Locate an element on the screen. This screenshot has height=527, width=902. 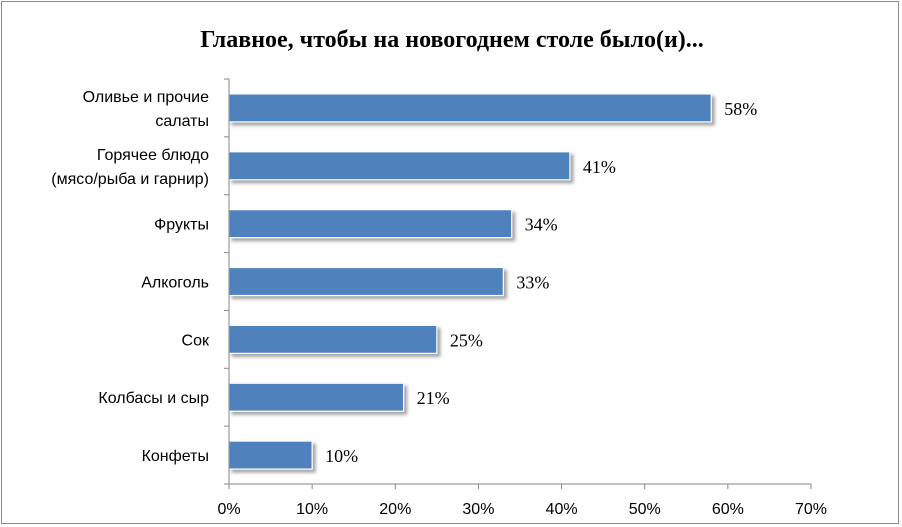
category-label-line: Сок is located at coordinates (196, 340).